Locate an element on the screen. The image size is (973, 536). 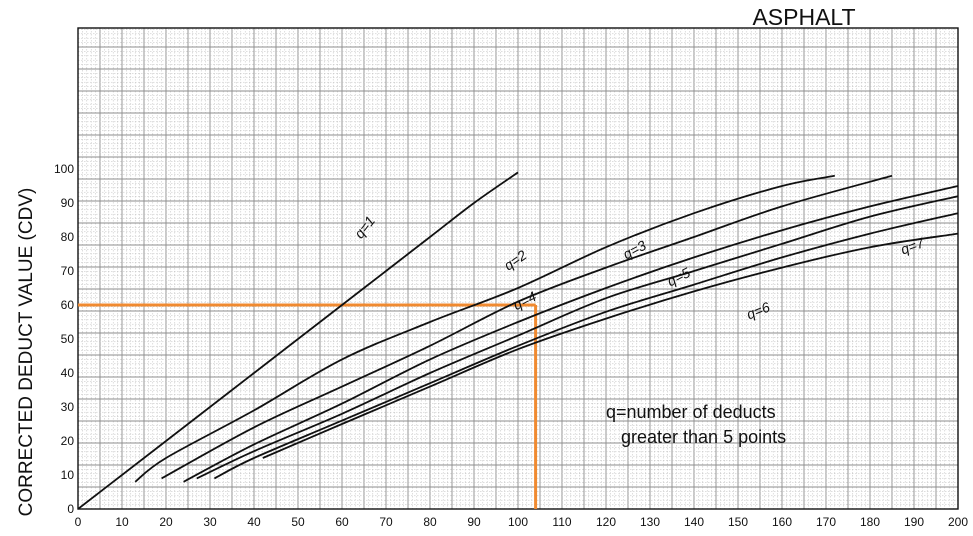
x-tick-label: 110 is located at coordinates (561, 522).